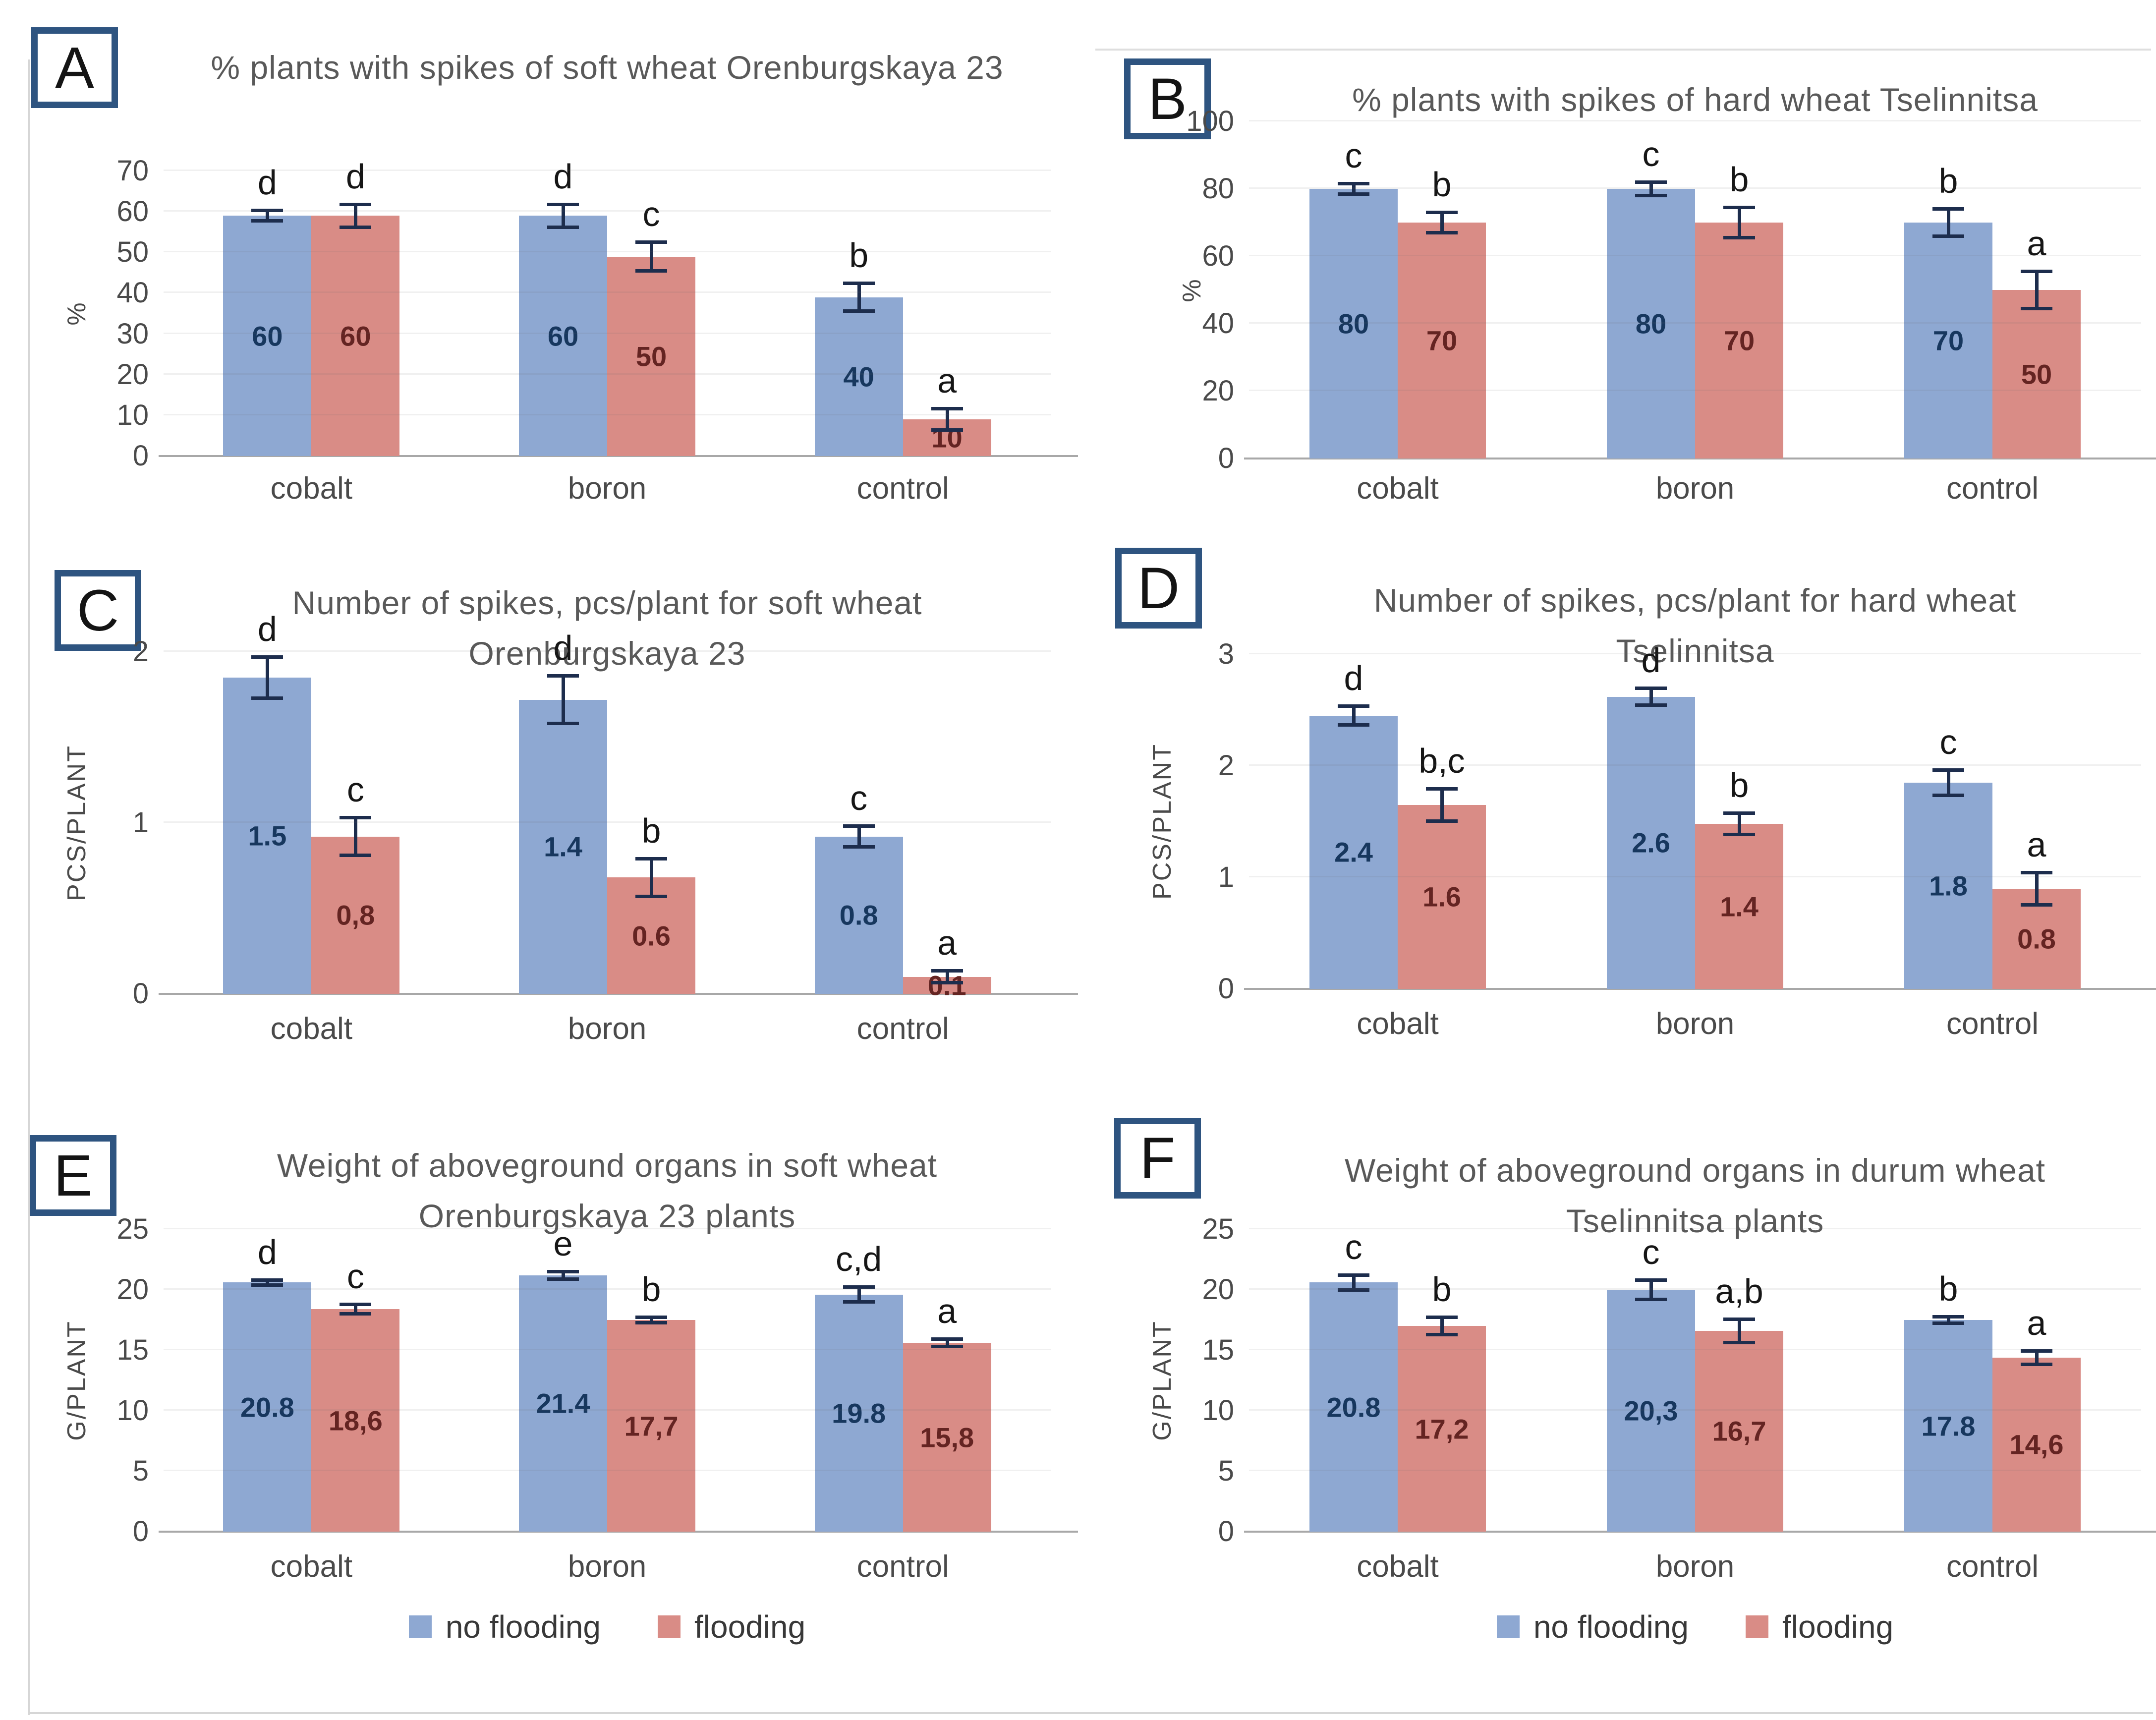 This screenshot has height=1720, width=2156. I want to click on bar-slot: 70 b, so click(1442, 290).